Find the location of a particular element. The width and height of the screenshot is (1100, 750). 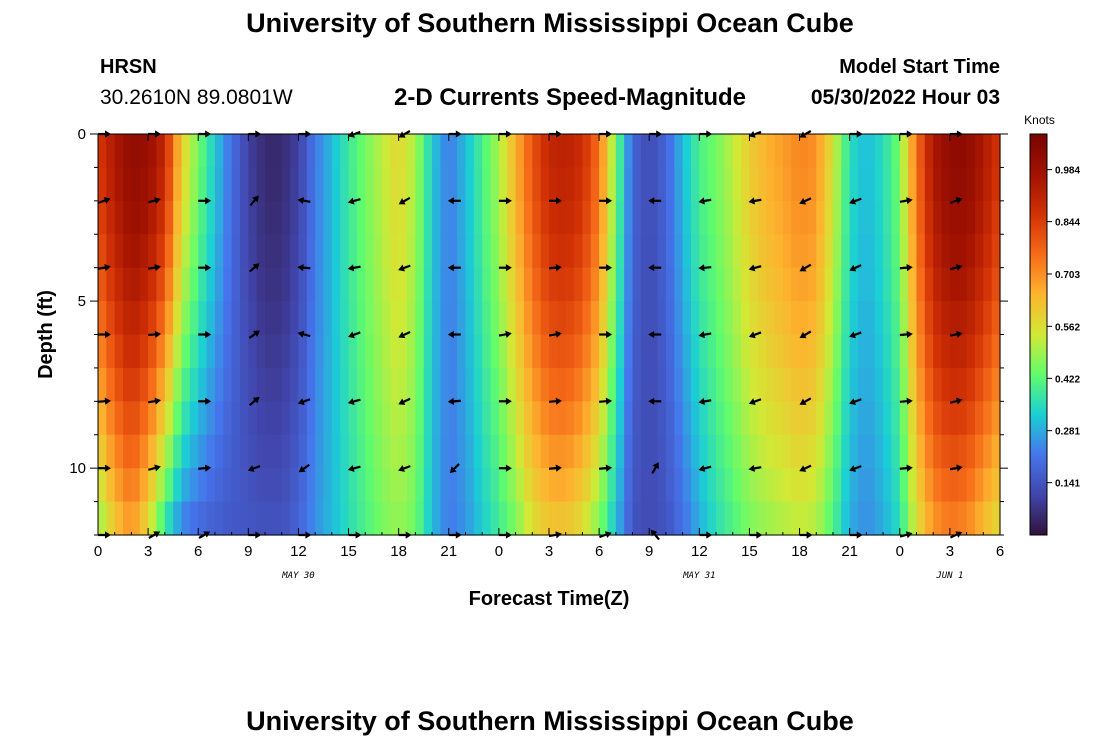

x-tick-label: 21 is located at coordinates (448, 551).